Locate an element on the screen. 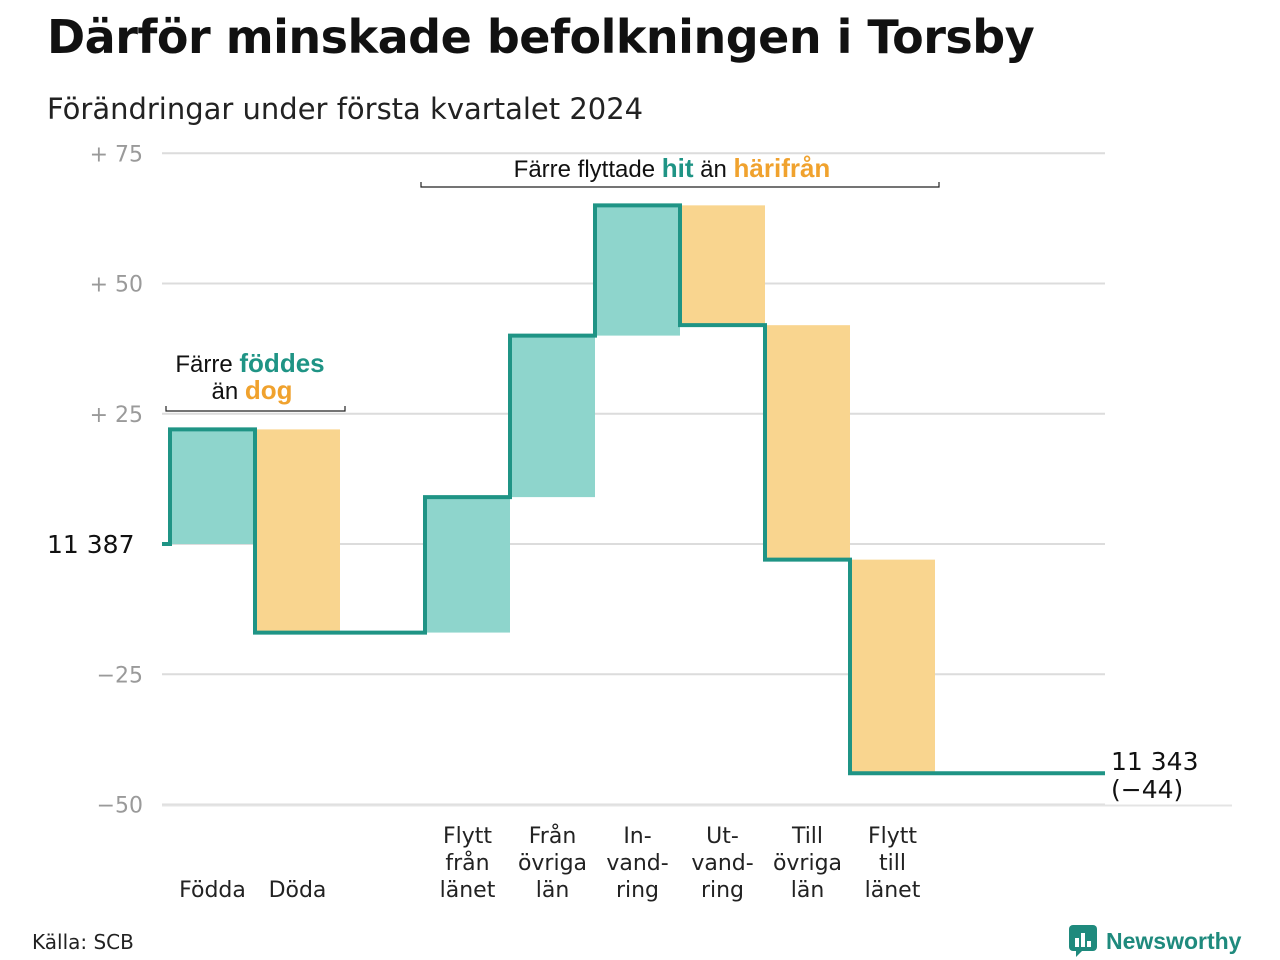 The height and width of the screenshot is (960, 1280). category-label: Födda is located at coordinates (212, 890).